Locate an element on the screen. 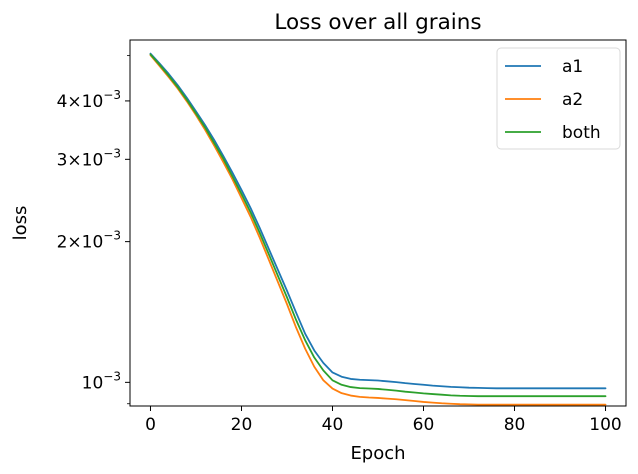 Image resolution: width=638 pixels, height=474 pixels. y-axis-label: loss is located at coordinates (20, 223).